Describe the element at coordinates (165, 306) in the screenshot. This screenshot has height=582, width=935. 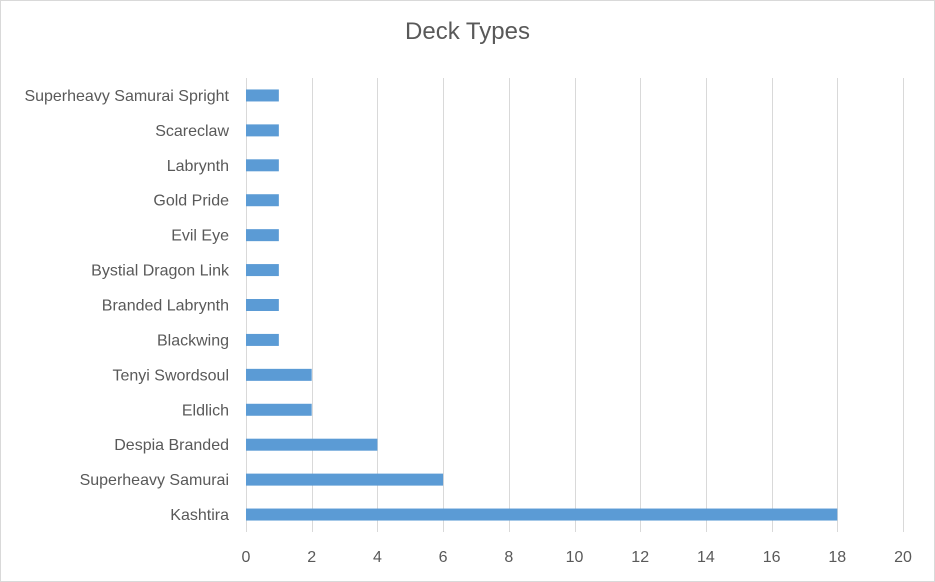
I see `y-category-label: Branded Labrynth` at that location.